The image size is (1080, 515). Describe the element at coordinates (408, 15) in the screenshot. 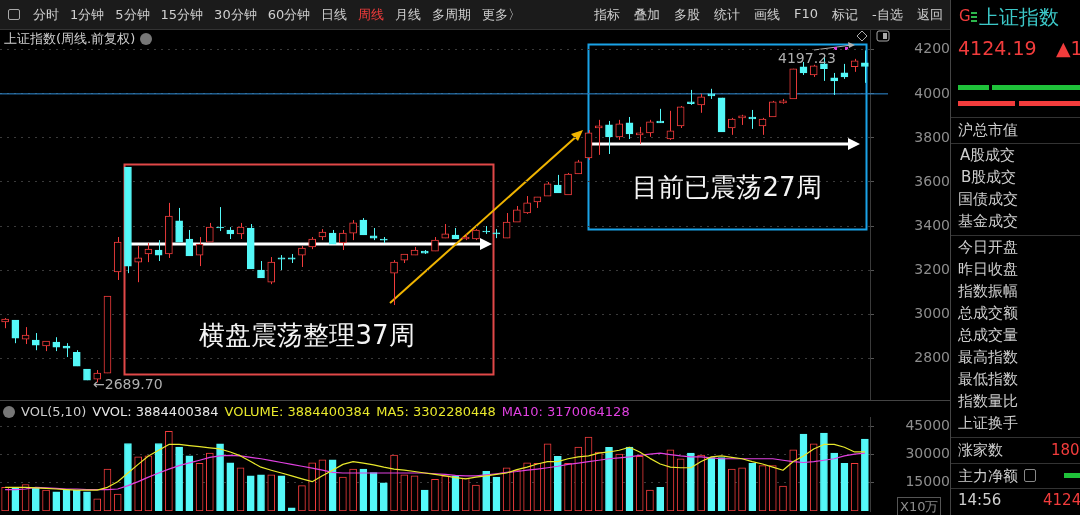

I see `text: 月线` at that location.